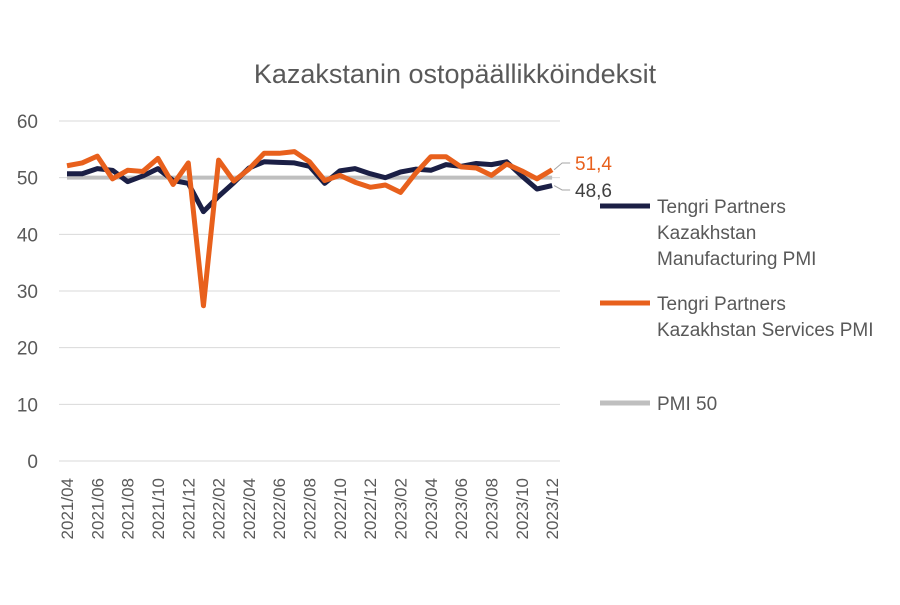 The height and width of the screenshot is (605, 900). What do you see at coordinates (522, 508) in the screenshot?
I see `x-tick-label: 2023/10` at bounding box center [522, 508].